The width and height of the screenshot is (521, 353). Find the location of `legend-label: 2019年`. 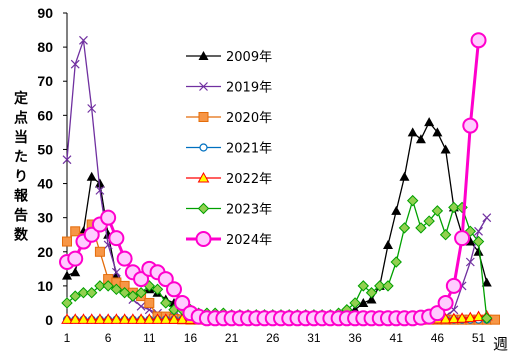

legend-label: 2019年 is located at coordinates (249, 88).